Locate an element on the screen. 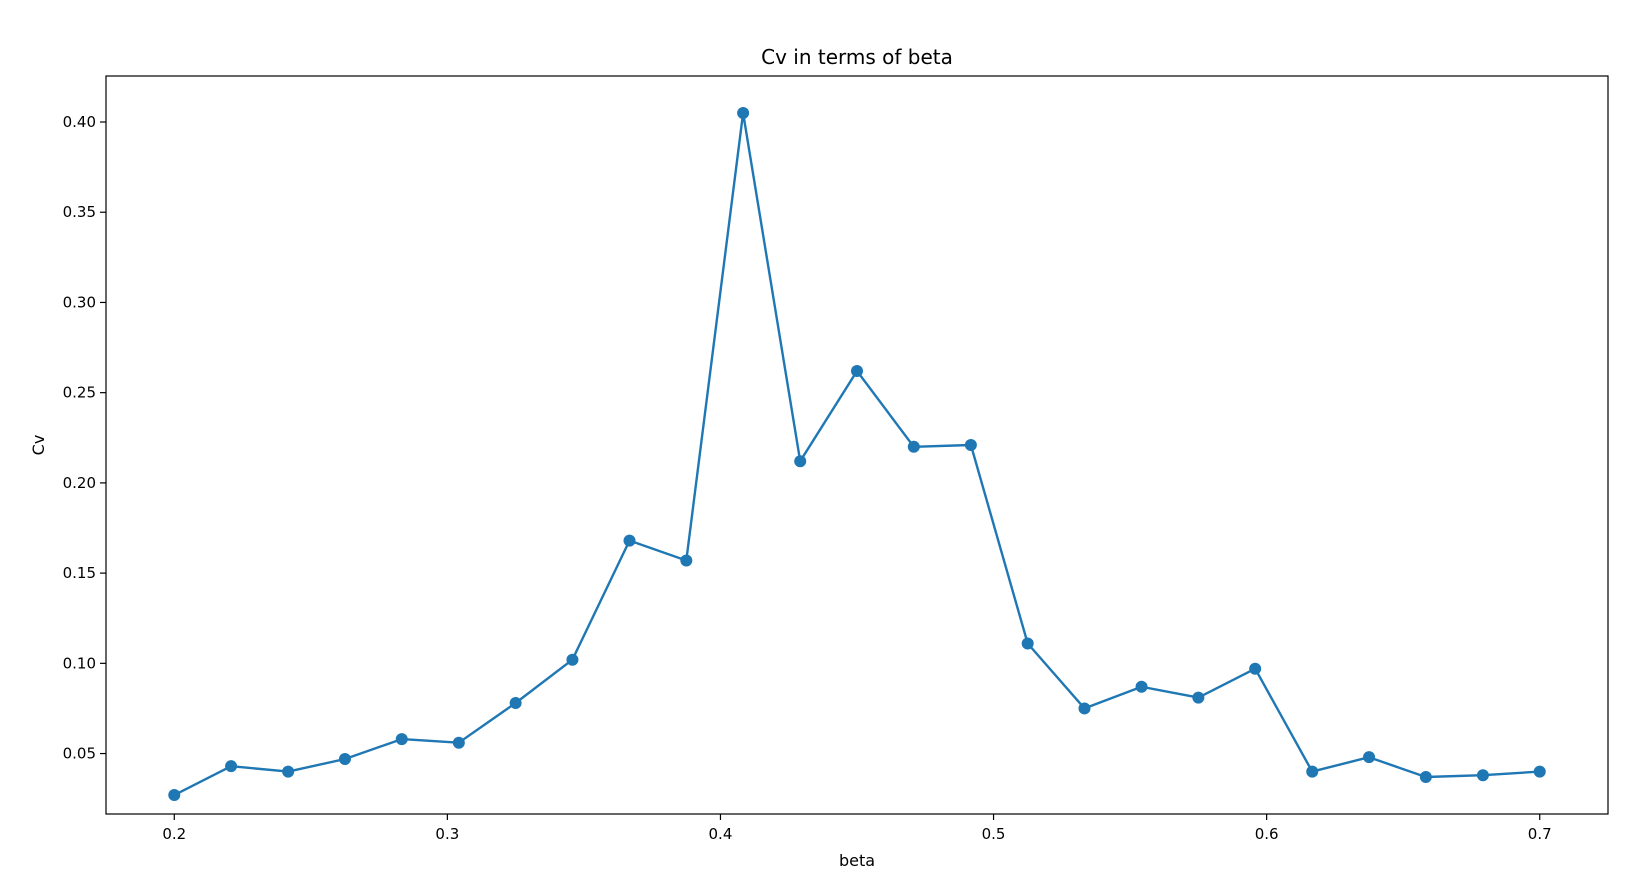 This screenshot has width=1634, height=885. y-tick-label: 0.30 is located at coordinates (79, 302).